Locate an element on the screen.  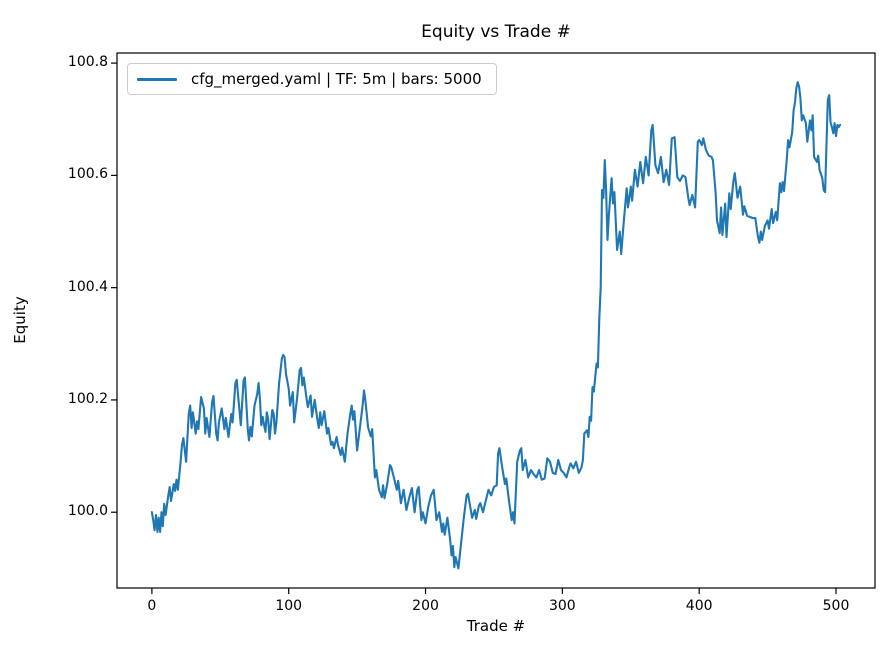
y-tick-label: 100.0 is located at coordinates (87, 511).